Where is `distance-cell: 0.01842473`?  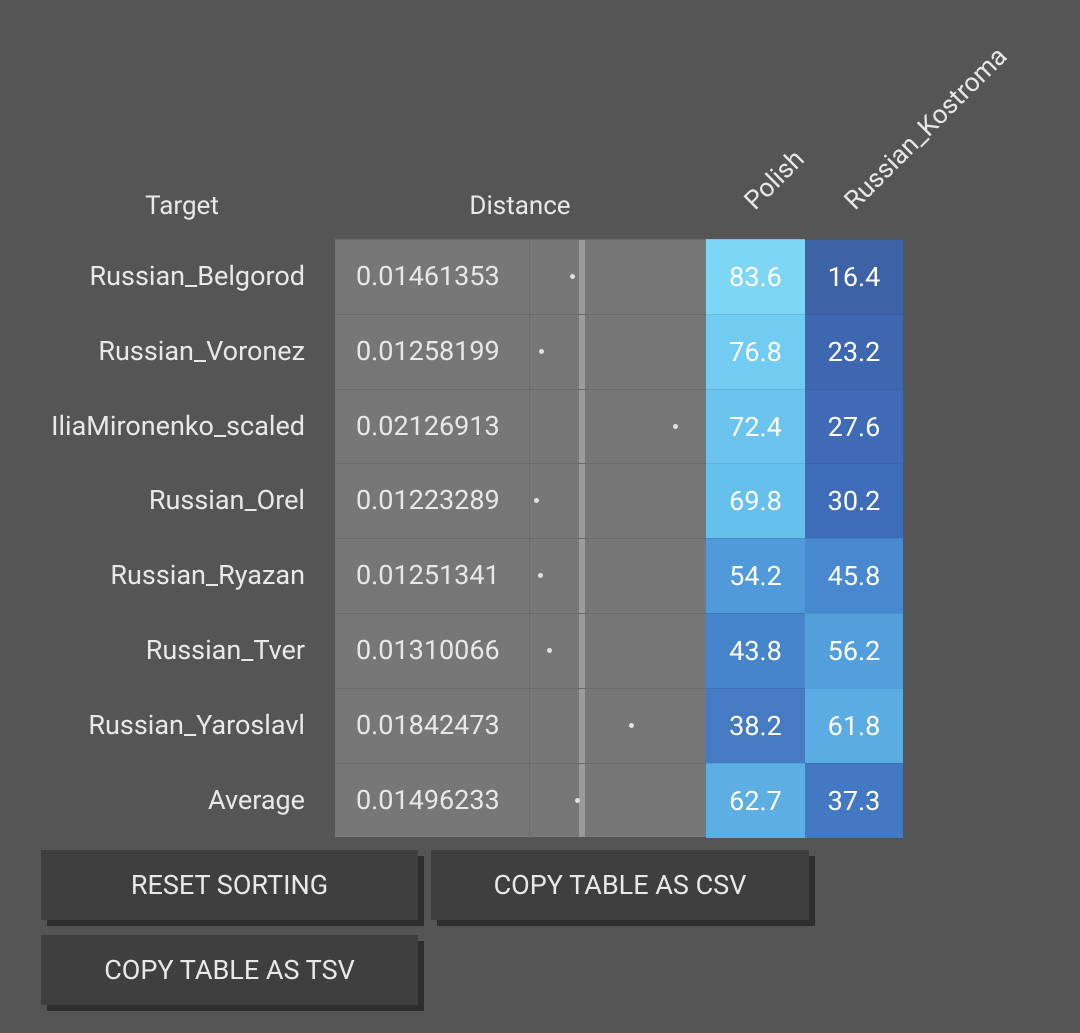
distance-cell: 0.01842473 is located at coordinates (432, 725).